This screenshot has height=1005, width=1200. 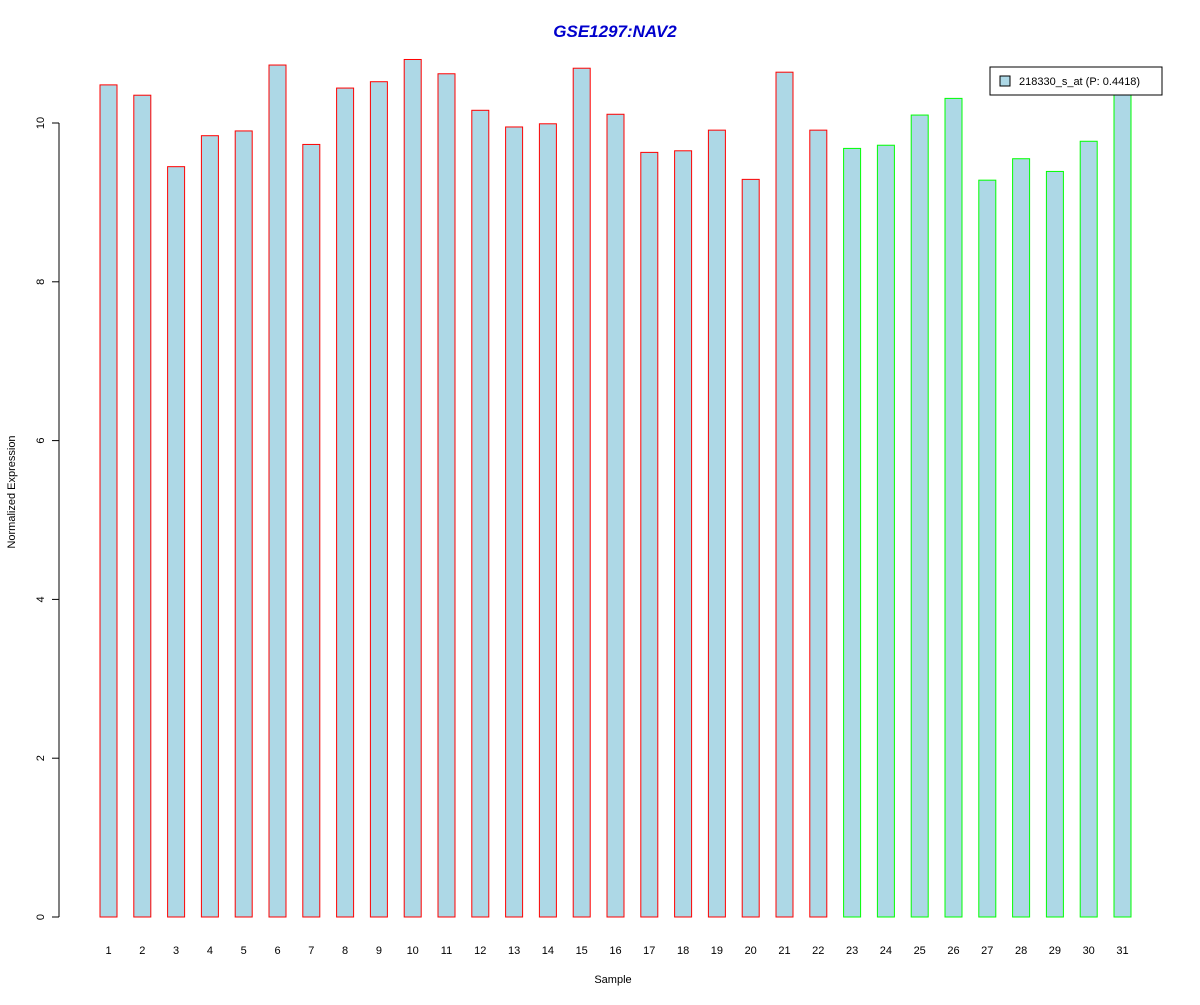 I want to click on x-tick-label: 19, so click(x=717, y=951).